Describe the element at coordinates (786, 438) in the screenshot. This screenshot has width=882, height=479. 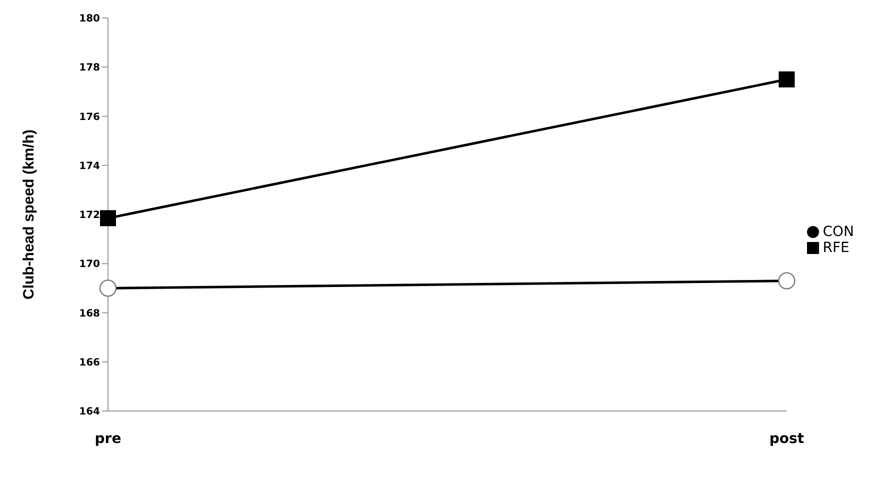
I see `x-tick-label: post` at that location.